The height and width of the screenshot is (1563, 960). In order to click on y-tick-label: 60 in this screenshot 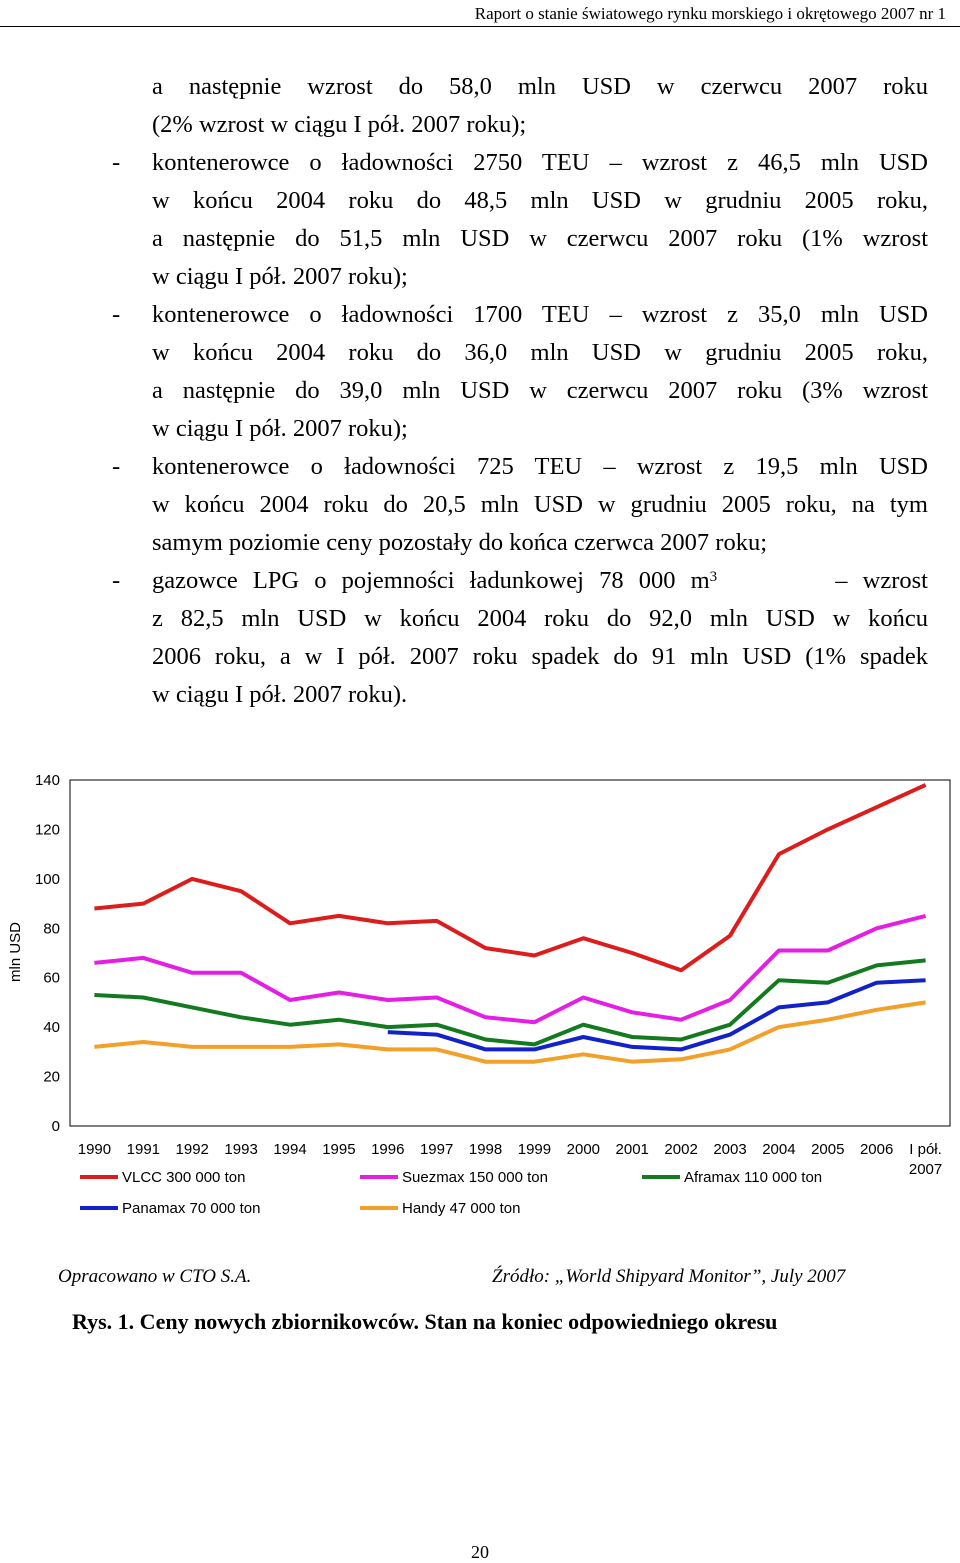, I will do `click(51, 978)`.